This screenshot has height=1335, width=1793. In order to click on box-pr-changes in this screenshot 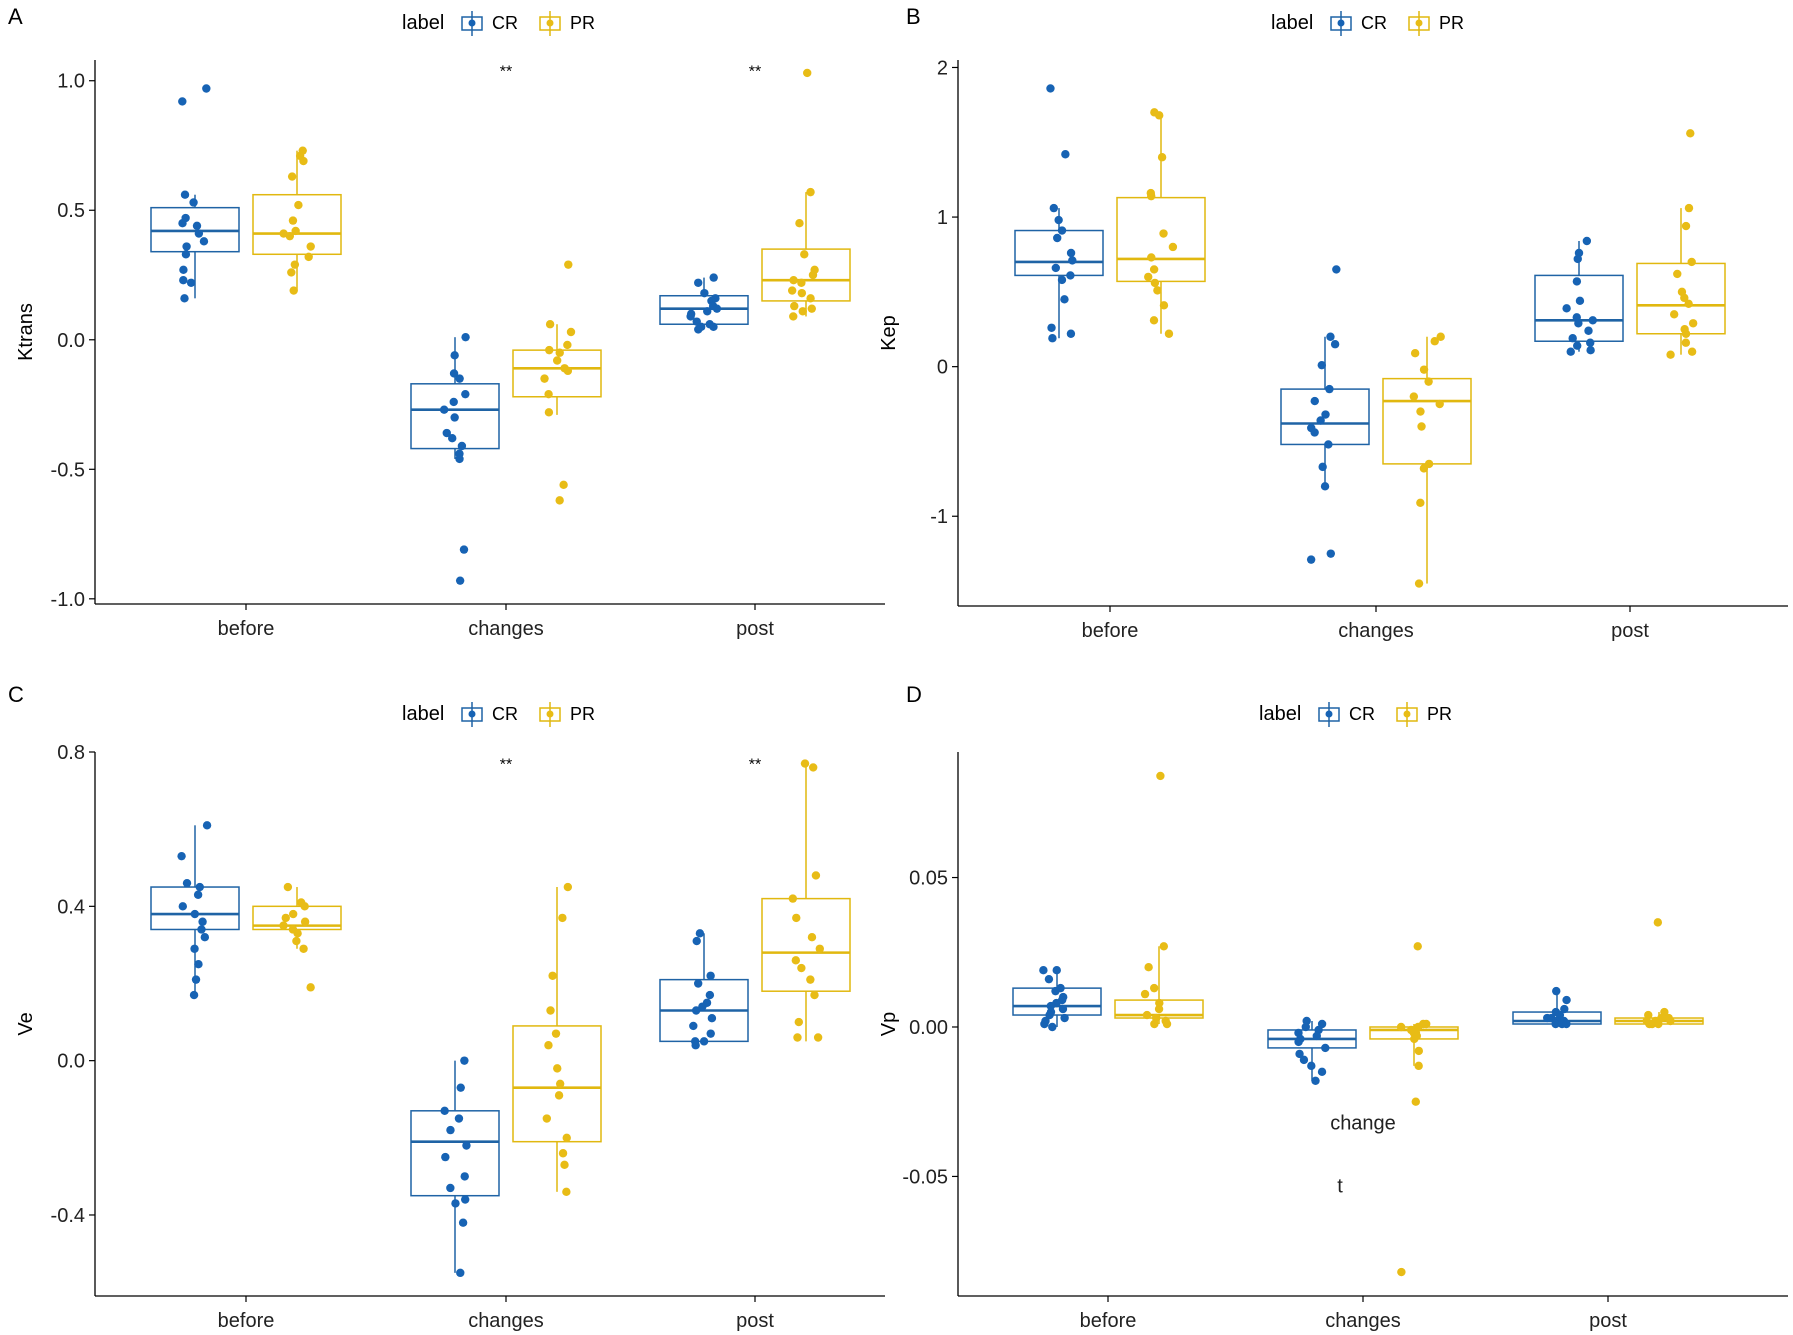, I will do `click(557, 382)`.